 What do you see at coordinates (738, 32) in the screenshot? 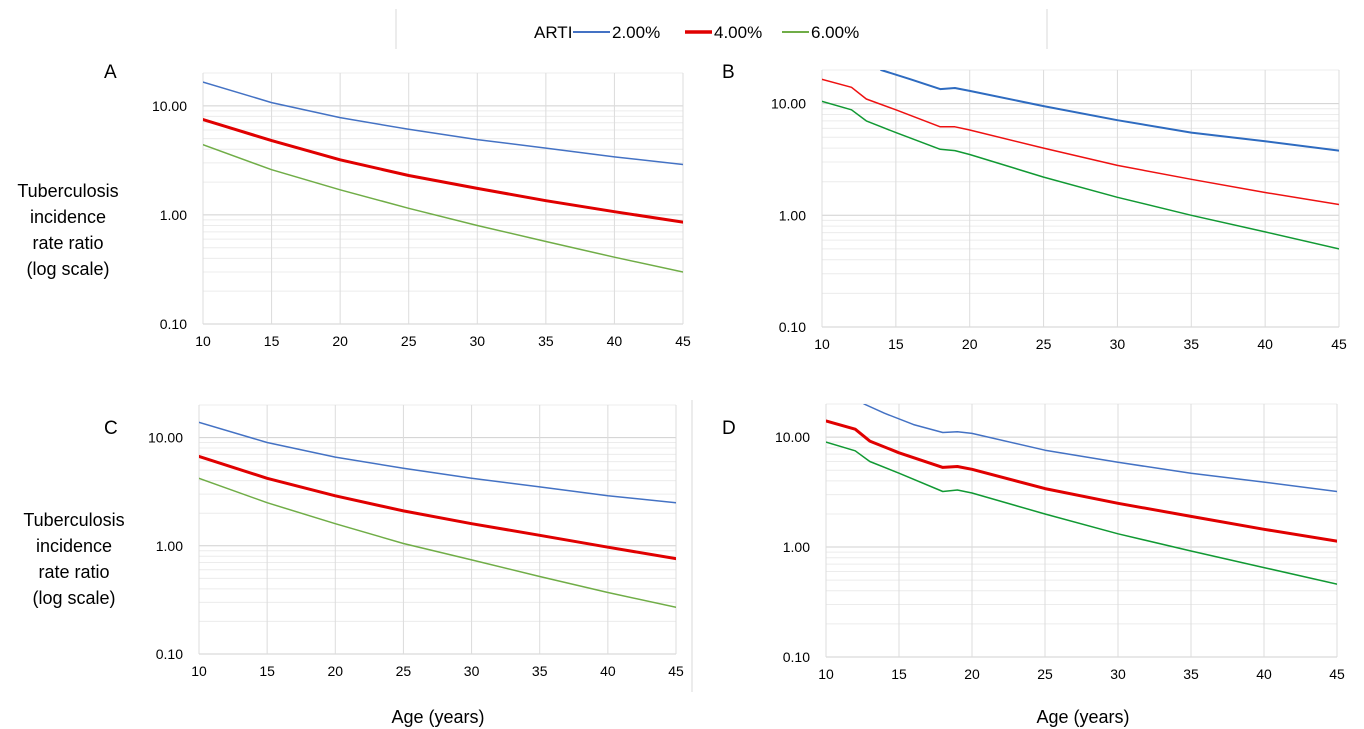
I see `legend-label-4pct: 4.00%` at bounding box center [738, 32].